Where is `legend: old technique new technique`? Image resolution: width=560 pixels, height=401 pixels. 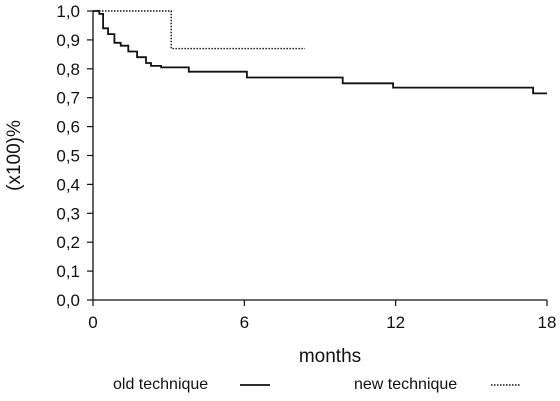
legend: old technique new technique is located at coordinates (317, 384).